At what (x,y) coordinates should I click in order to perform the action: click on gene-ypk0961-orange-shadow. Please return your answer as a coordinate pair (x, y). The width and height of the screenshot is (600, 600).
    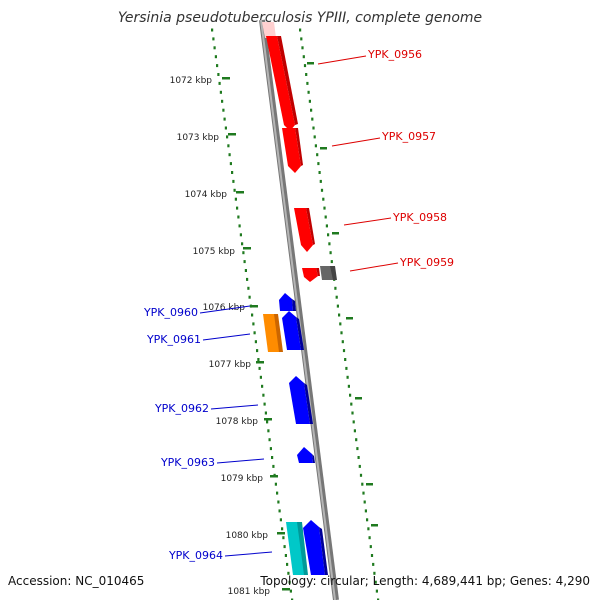
    Looking at the image, I should click on (278, 333).